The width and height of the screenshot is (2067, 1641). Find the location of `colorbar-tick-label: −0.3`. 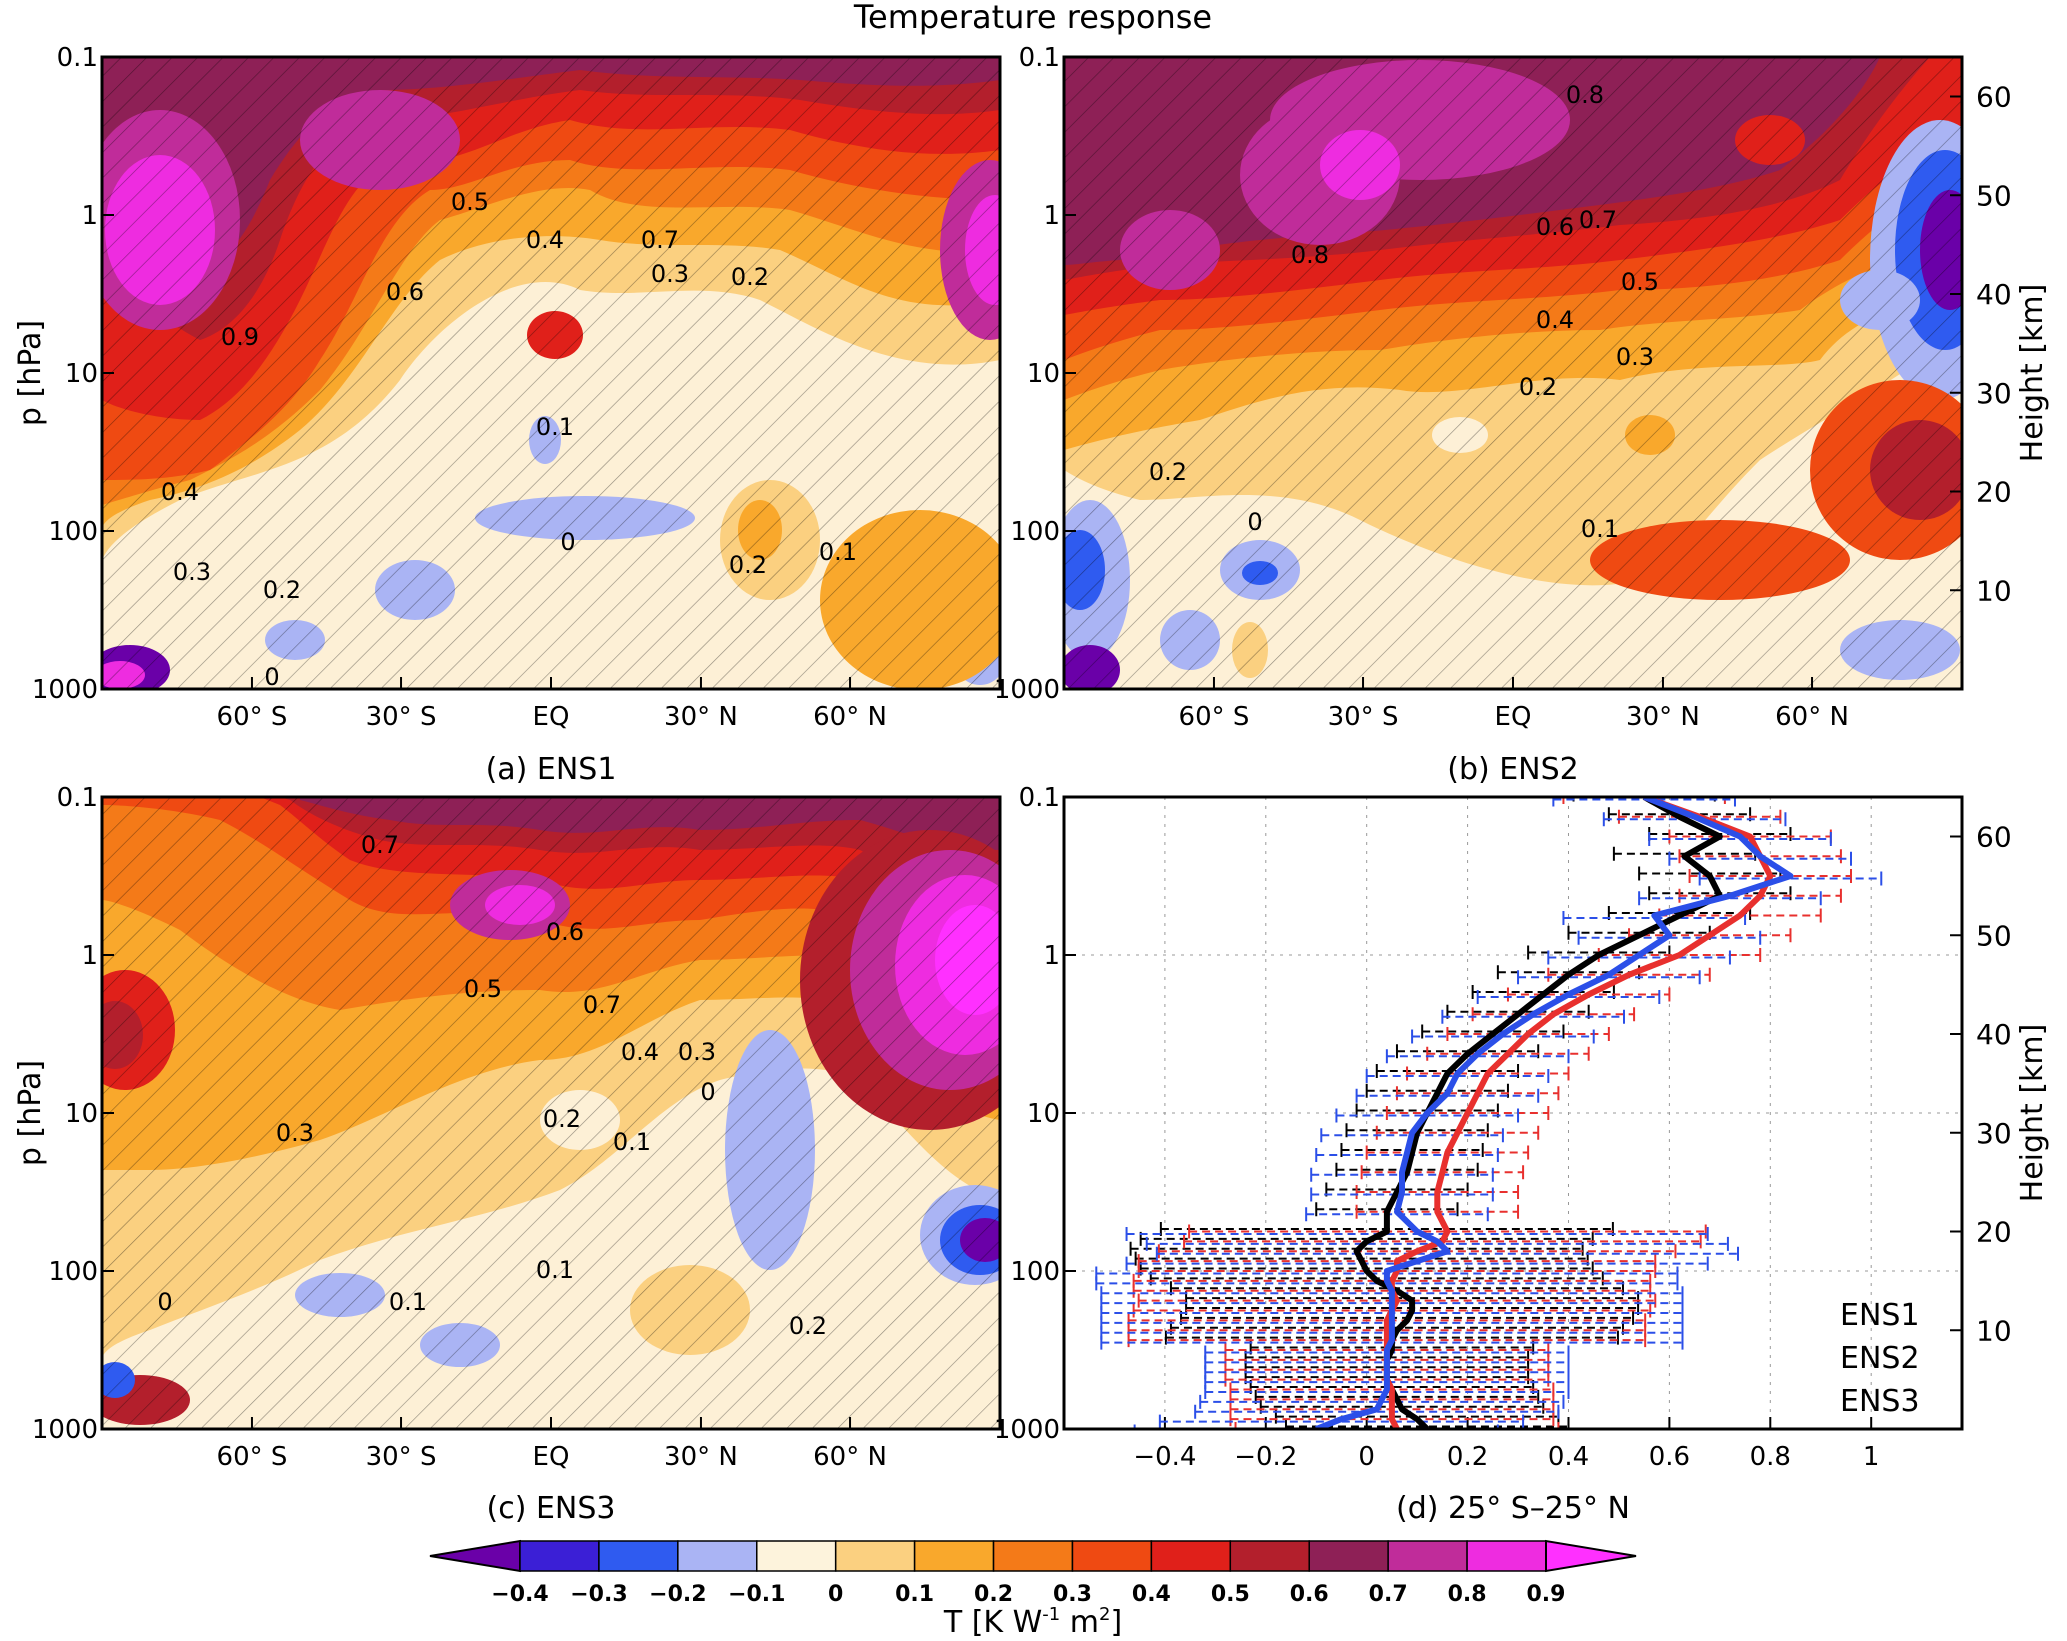

colorbar-tick-label: −0.3 is located at coordinates (598, 1594).